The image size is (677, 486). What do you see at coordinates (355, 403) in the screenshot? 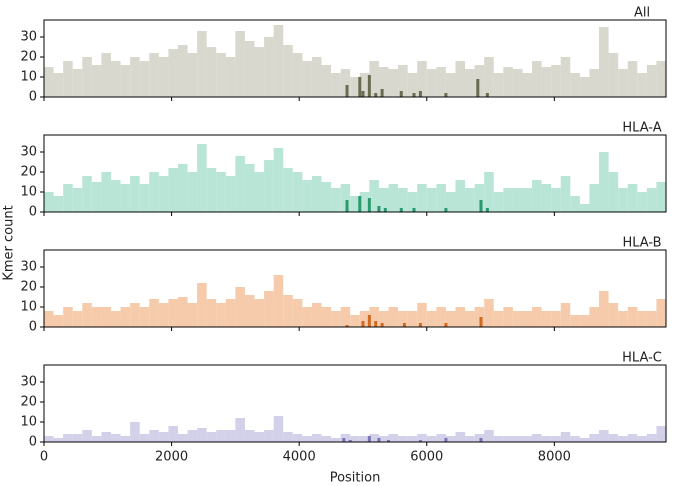
I see `plot-frame` at bounding box center [355, 403].